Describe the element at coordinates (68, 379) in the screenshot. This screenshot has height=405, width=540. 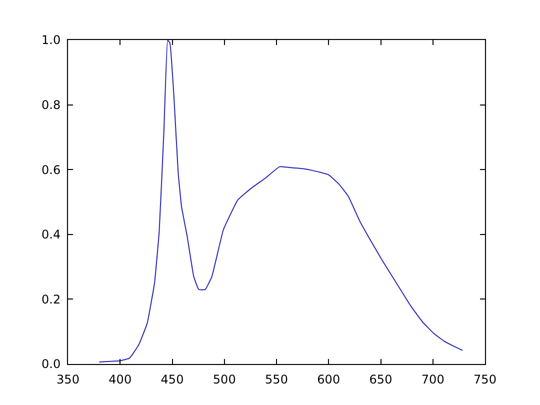
I see `x-tick-label: 350` at that location.